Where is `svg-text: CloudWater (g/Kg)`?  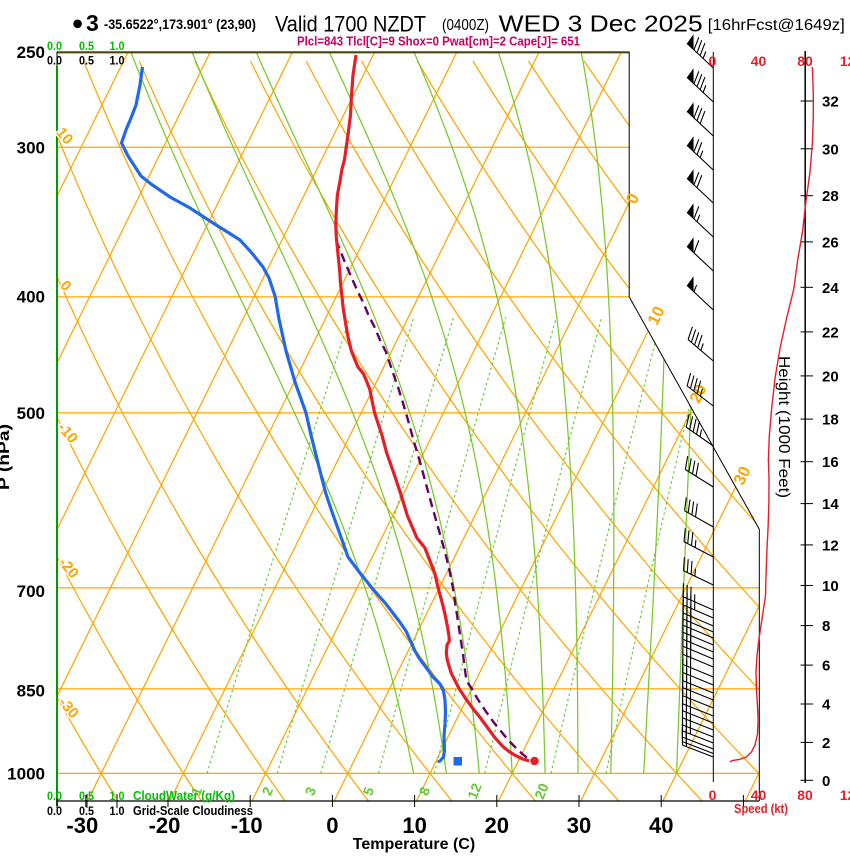
svg-text: CloudWater (g/Kg) is located at coordinates (184, 795).